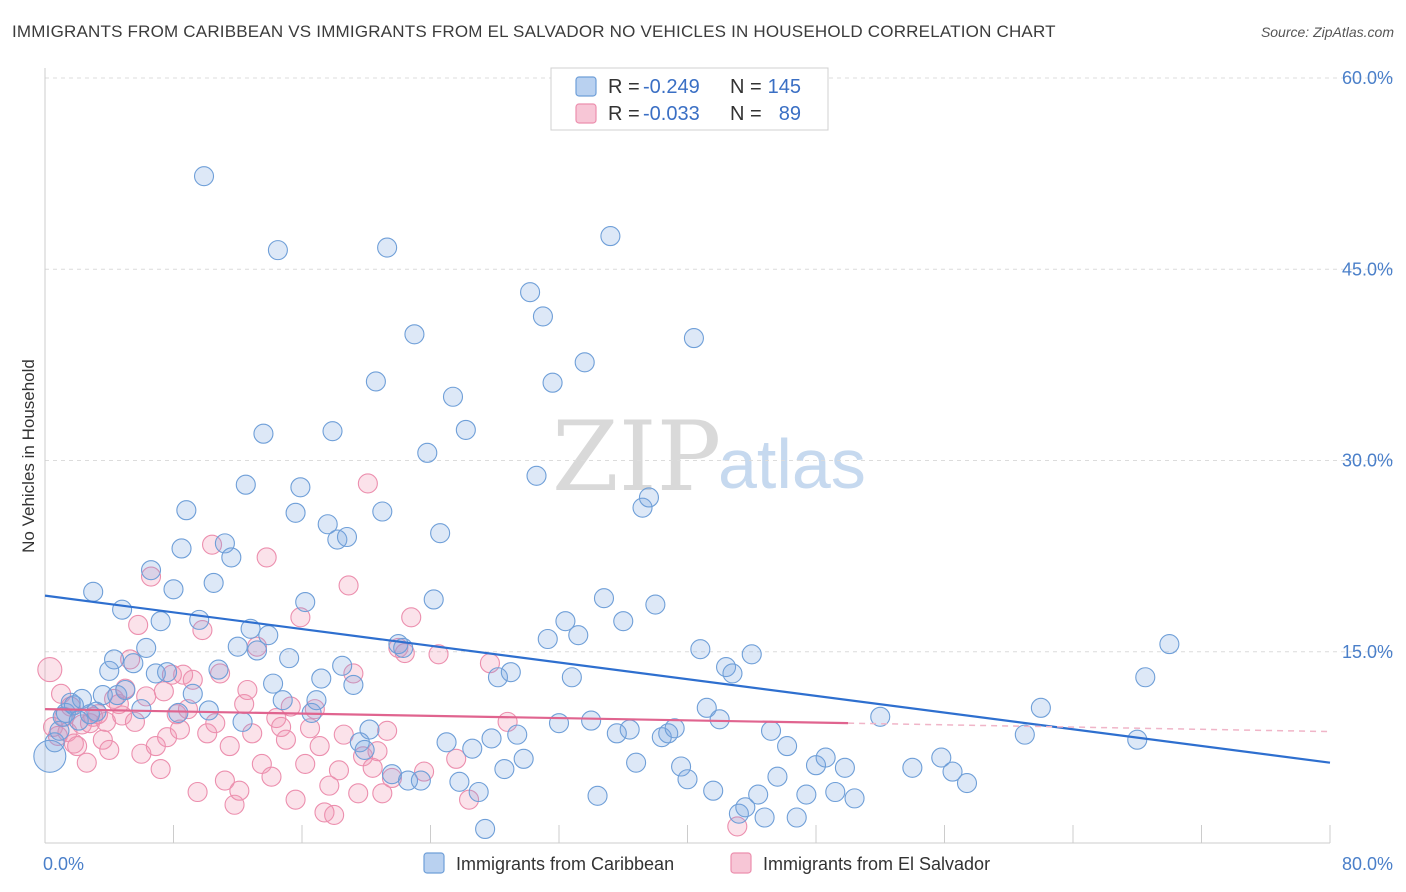 The image size is (1406, 892). I want to click on x-tick-label: 80.0%, so click(1367, 864).